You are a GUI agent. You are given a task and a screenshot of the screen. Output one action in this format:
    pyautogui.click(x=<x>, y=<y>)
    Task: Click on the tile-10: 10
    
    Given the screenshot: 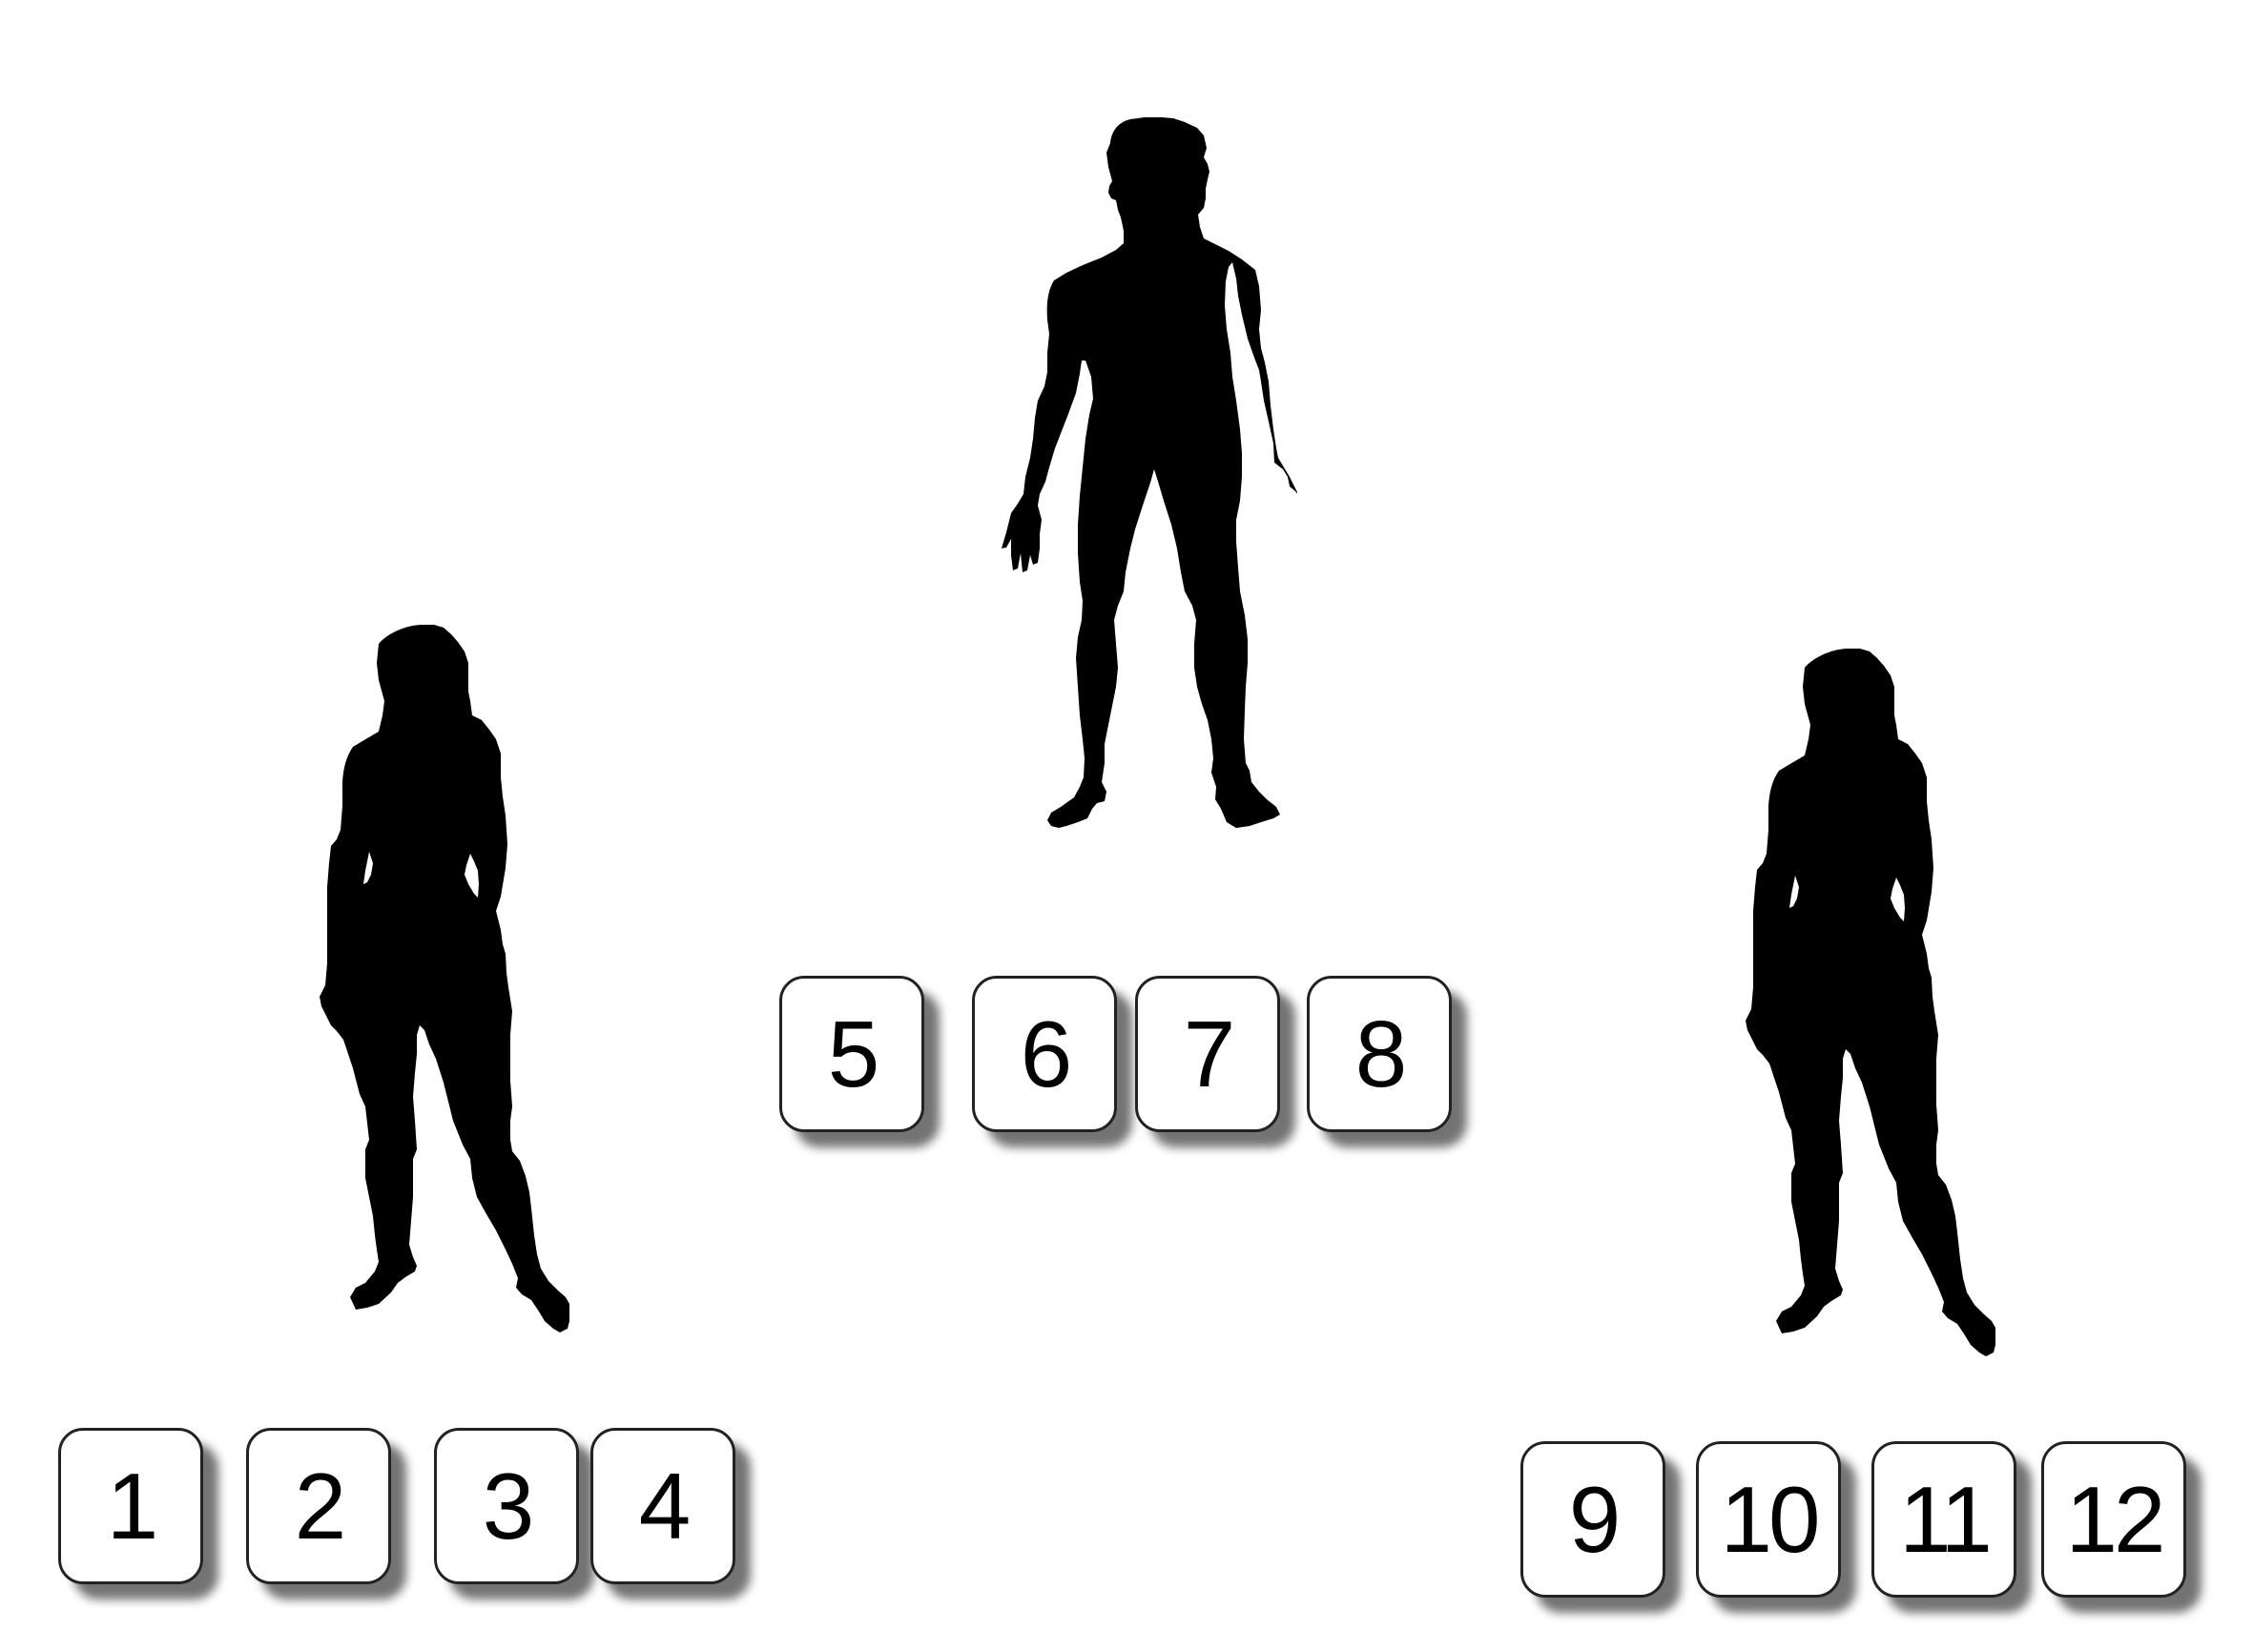 What is the action you would take?
    pyautogui.click(x=1768, y=1520)
    